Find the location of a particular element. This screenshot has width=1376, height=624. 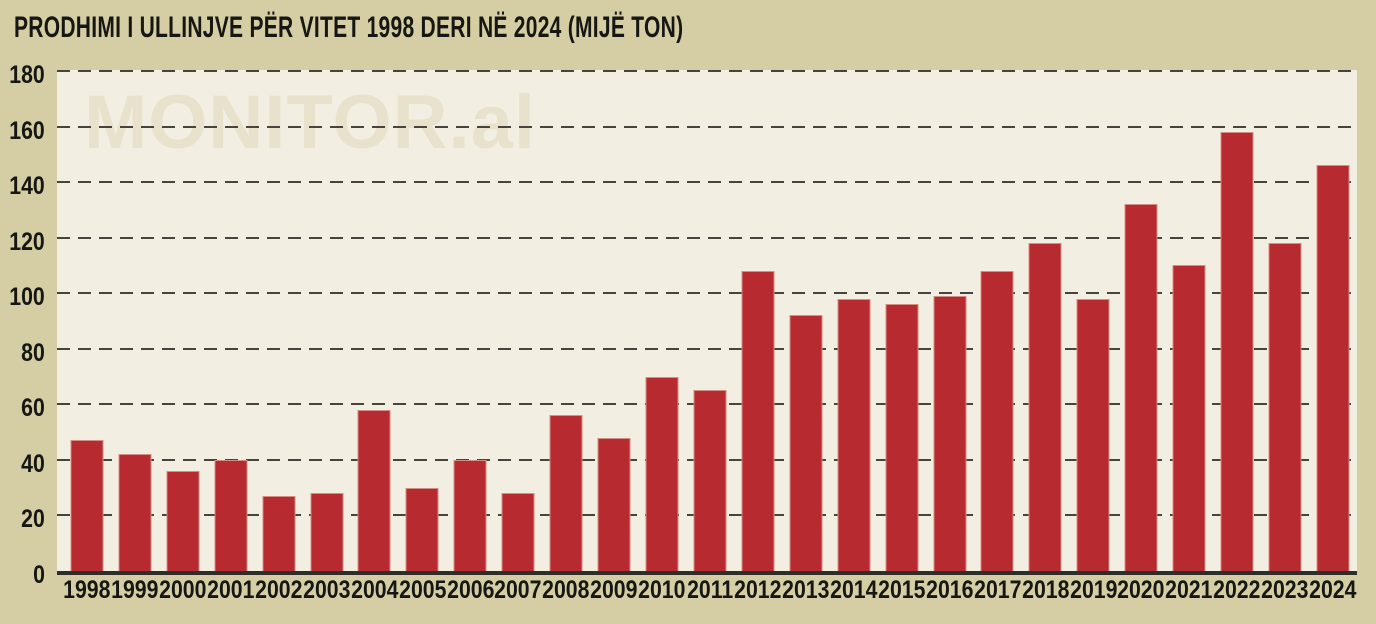

x-axis-tick-text: 2016 is located at coordinates (949, 590).